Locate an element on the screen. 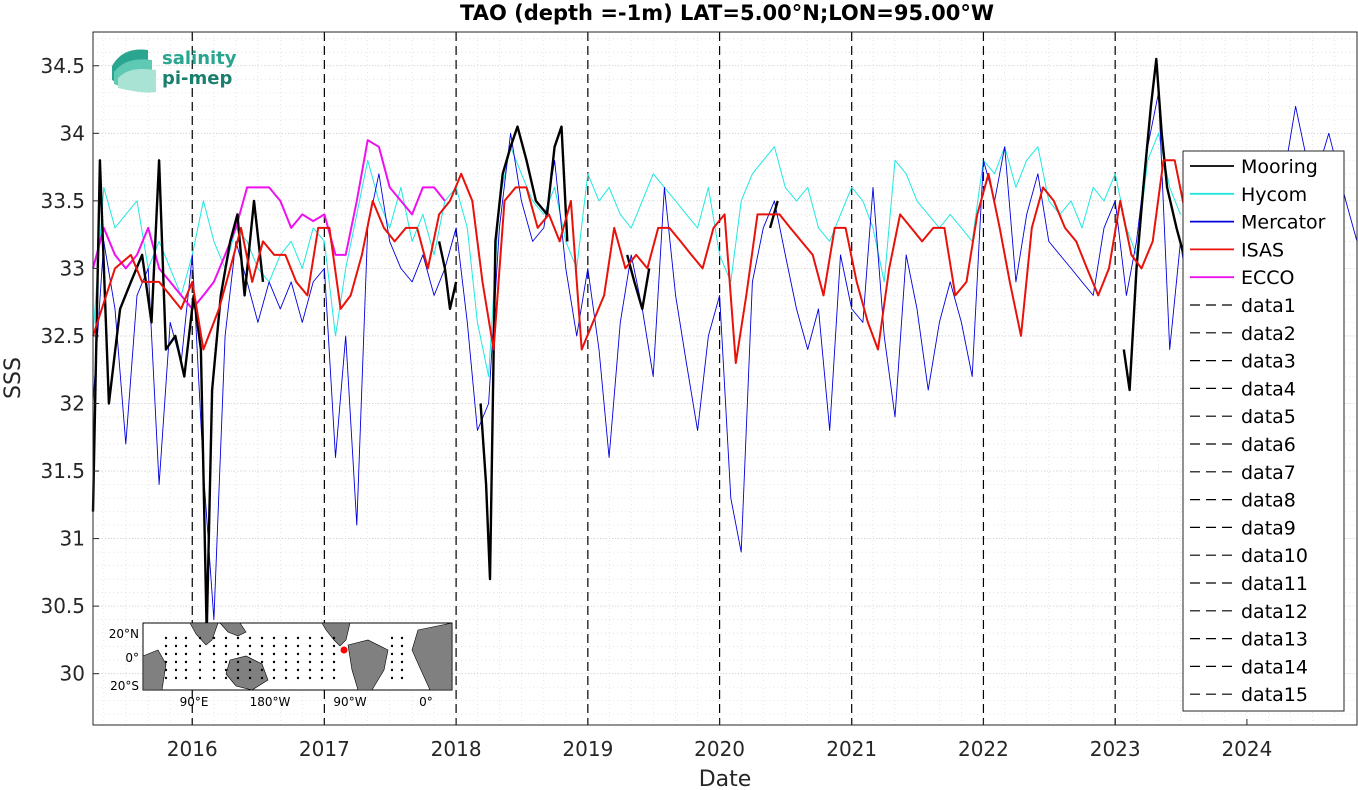 The image size is (1358, 790). inset-x-tick-90w: 90°W is located at coordinates (349, 702).